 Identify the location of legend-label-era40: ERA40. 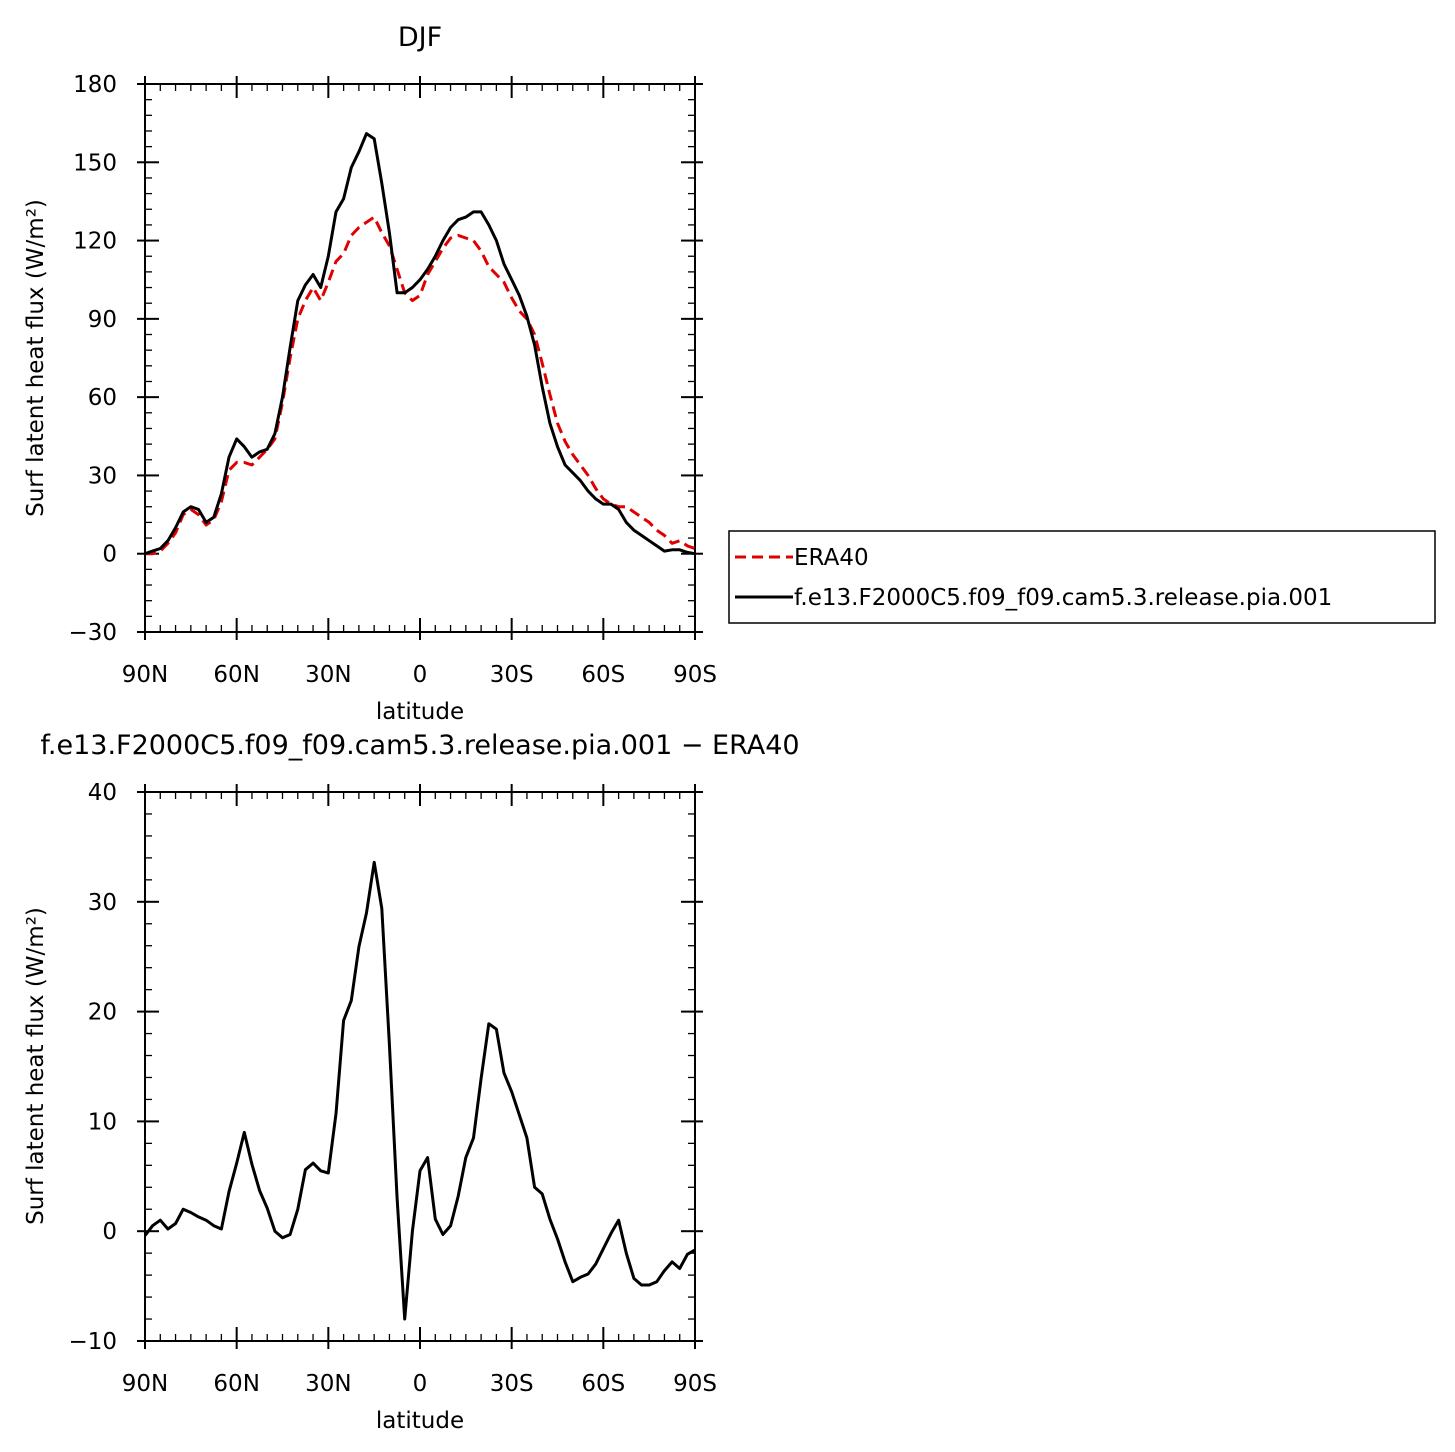
(831, 558).